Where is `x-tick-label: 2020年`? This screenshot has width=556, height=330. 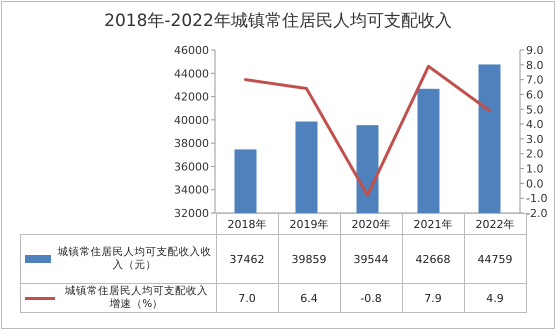
x-tick-label: 2020年 is located at coordinates (371, 224).